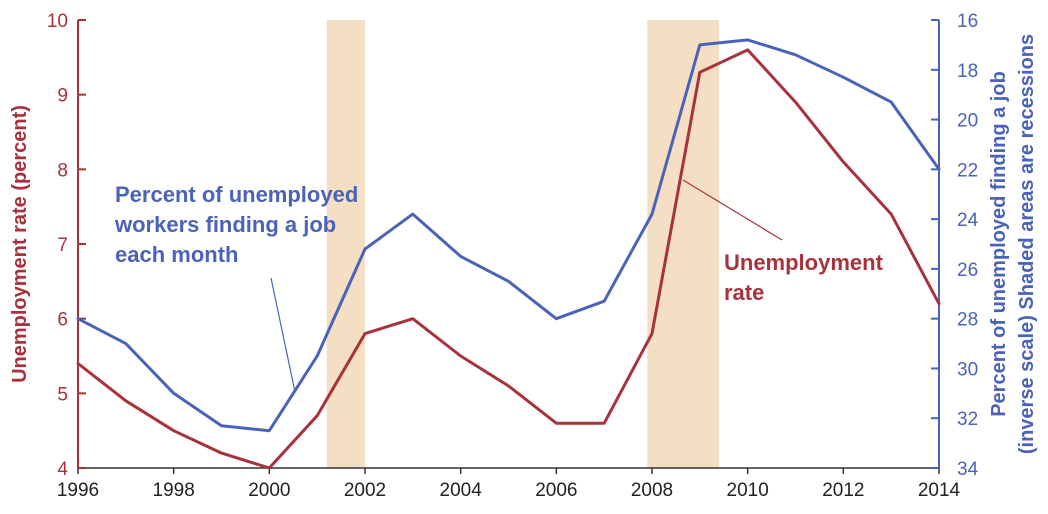 This screenshot has width=1048, height=514. What do you see at coordinates (968, 469) in the screenshot?
I see `right-tick-label: 34` at bounding box center [968, 469].